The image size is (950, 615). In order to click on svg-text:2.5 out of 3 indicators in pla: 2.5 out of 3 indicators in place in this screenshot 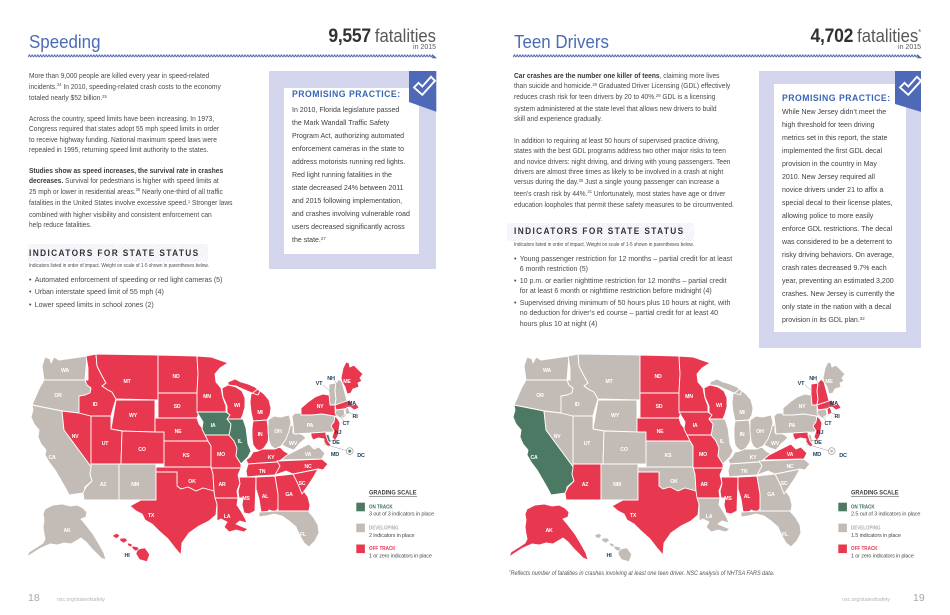, I will do `click(885, 515)`.